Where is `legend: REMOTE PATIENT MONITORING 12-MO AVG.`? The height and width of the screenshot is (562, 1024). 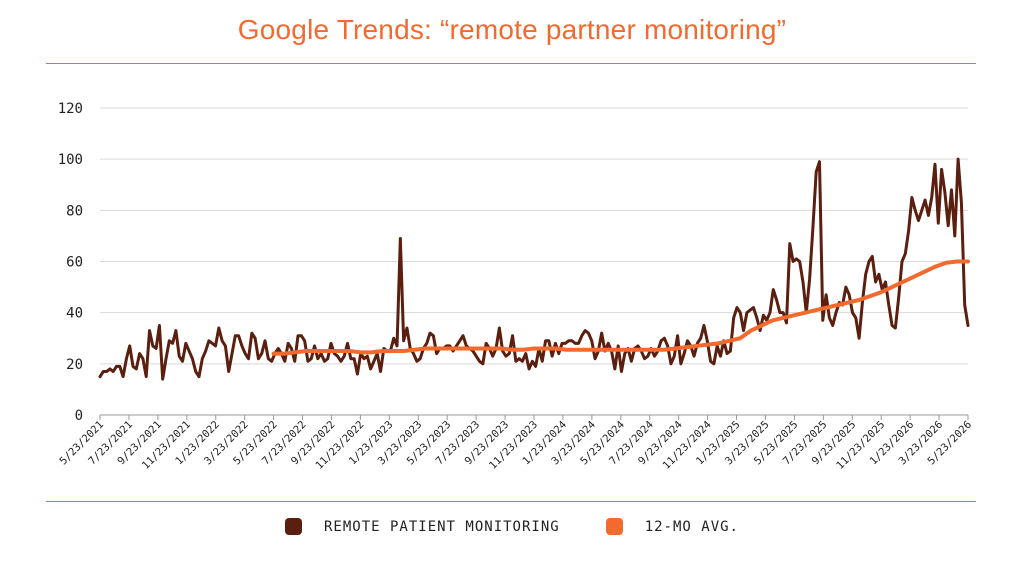
legend: REMOTE PATIENT MONITORING 12-MO AVG. is located at coordinates (512, 526).